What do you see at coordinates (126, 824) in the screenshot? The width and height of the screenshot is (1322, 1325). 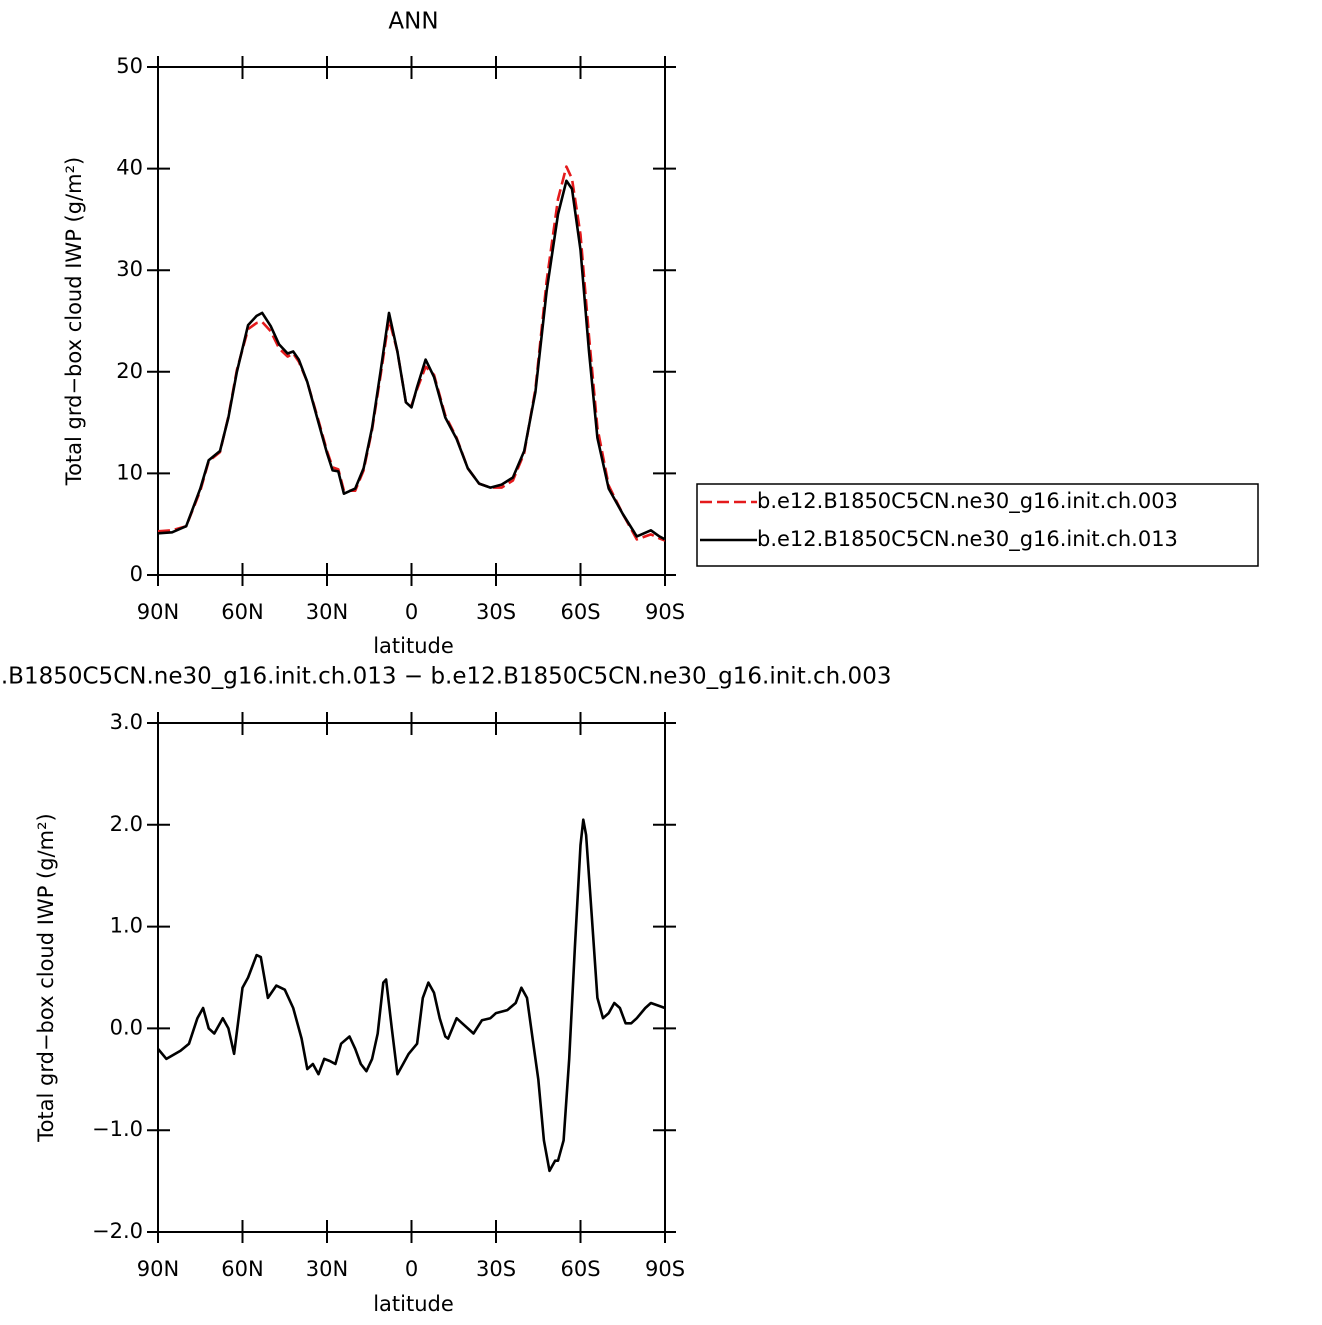 I see `y-tick-label: 2.0` at bounding box center [126, 824].